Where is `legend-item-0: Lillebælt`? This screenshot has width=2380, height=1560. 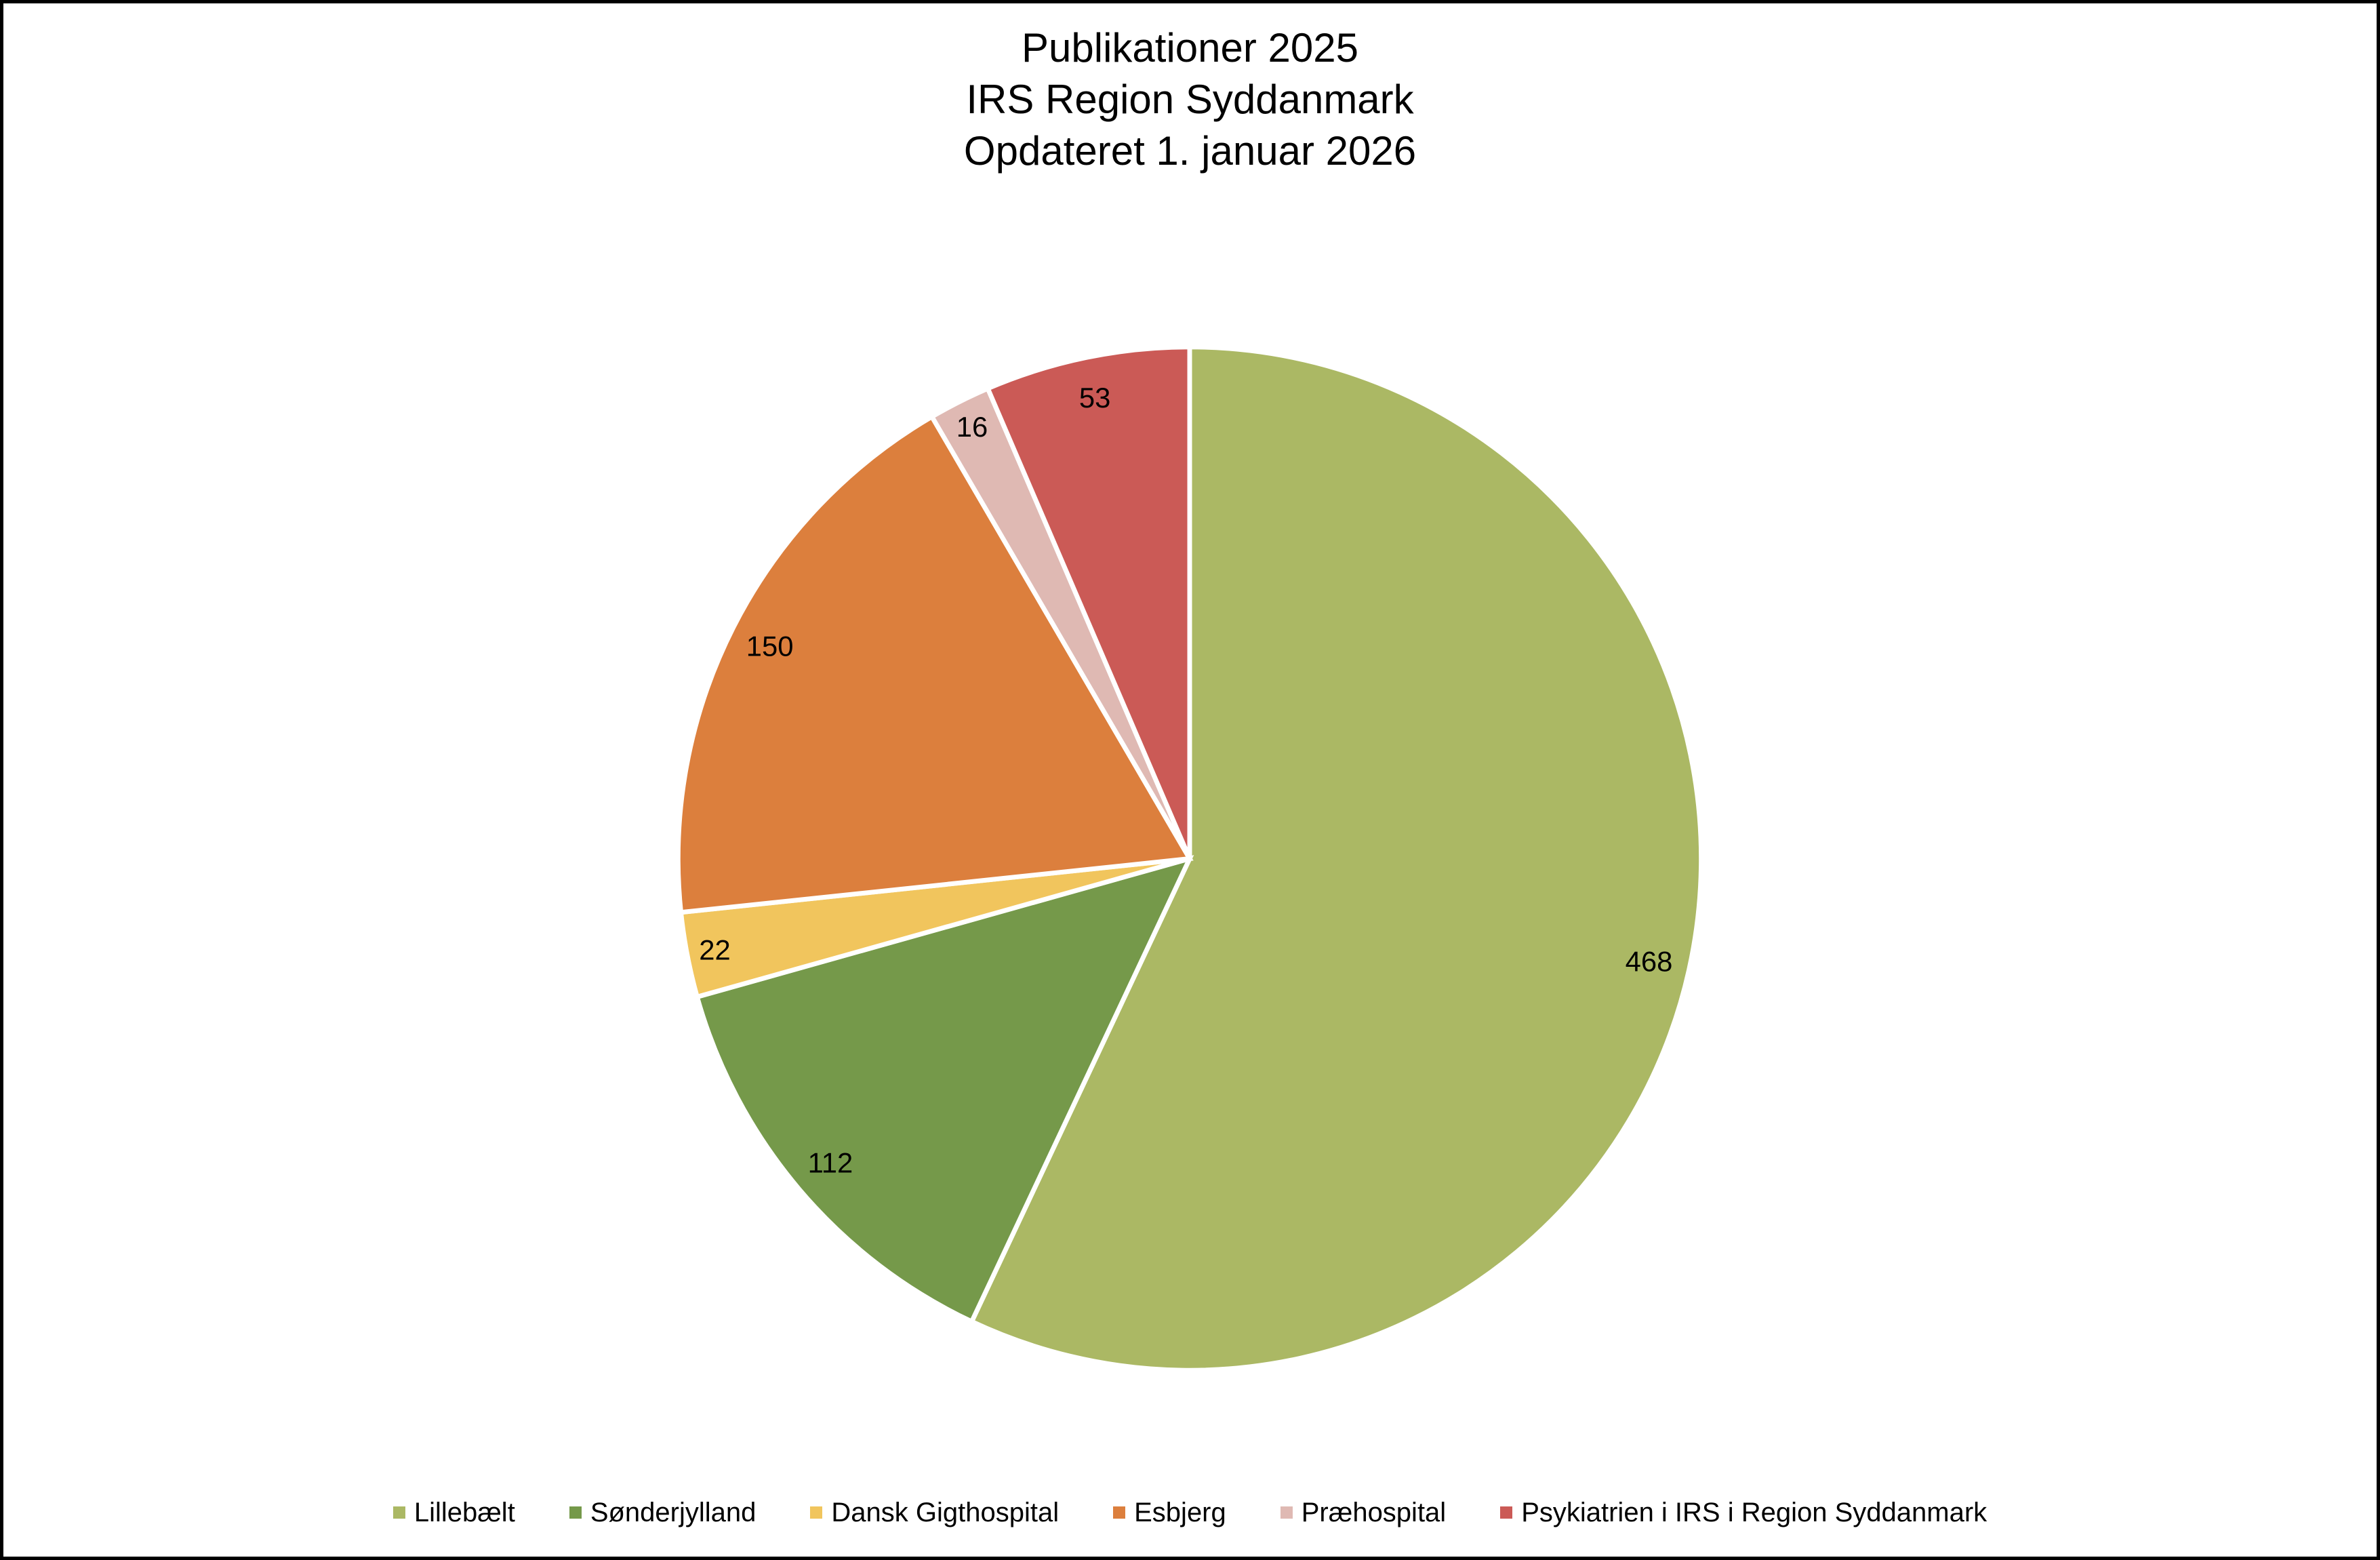 legend-item-0: Lillebælt is located at coordinates (454, 1512).